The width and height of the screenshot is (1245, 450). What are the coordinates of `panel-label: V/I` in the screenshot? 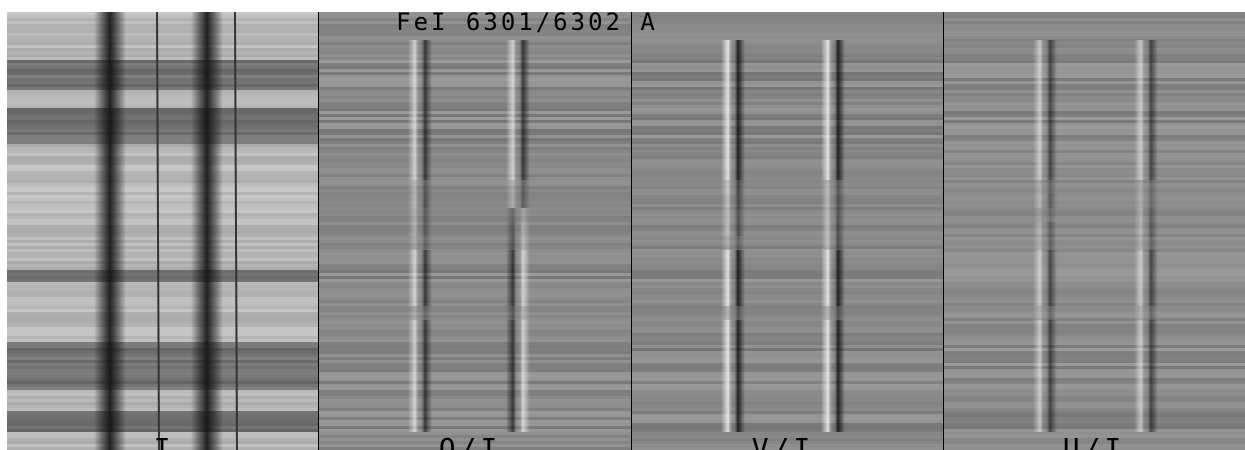 It's located at (783, 441).